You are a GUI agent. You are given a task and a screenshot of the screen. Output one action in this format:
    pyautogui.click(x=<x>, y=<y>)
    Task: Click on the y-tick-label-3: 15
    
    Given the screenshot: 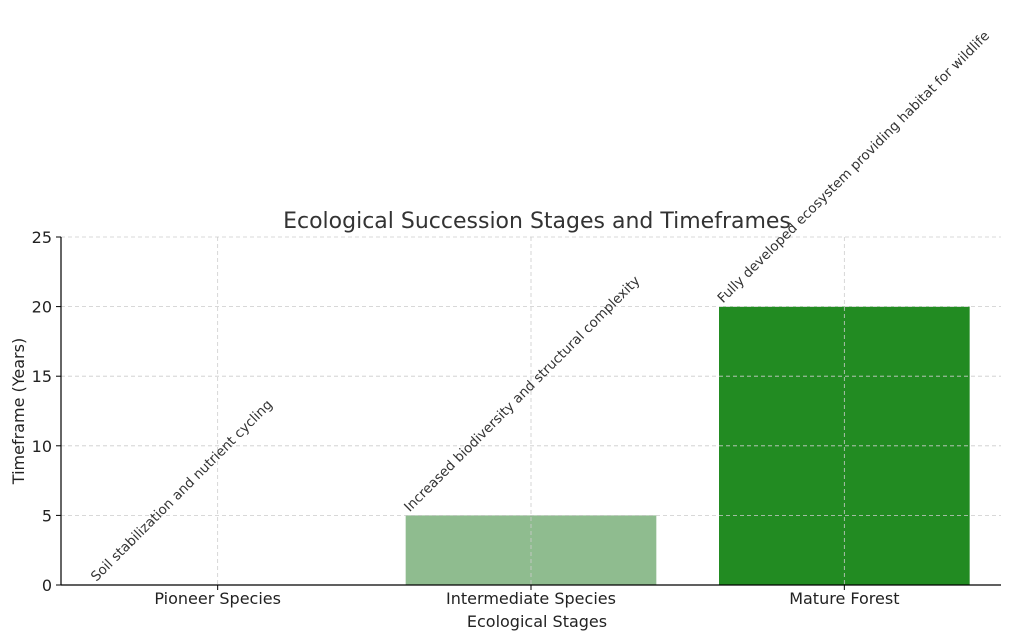 What is the action you would take?
    pyautogui.click(x=42, y=376)
    